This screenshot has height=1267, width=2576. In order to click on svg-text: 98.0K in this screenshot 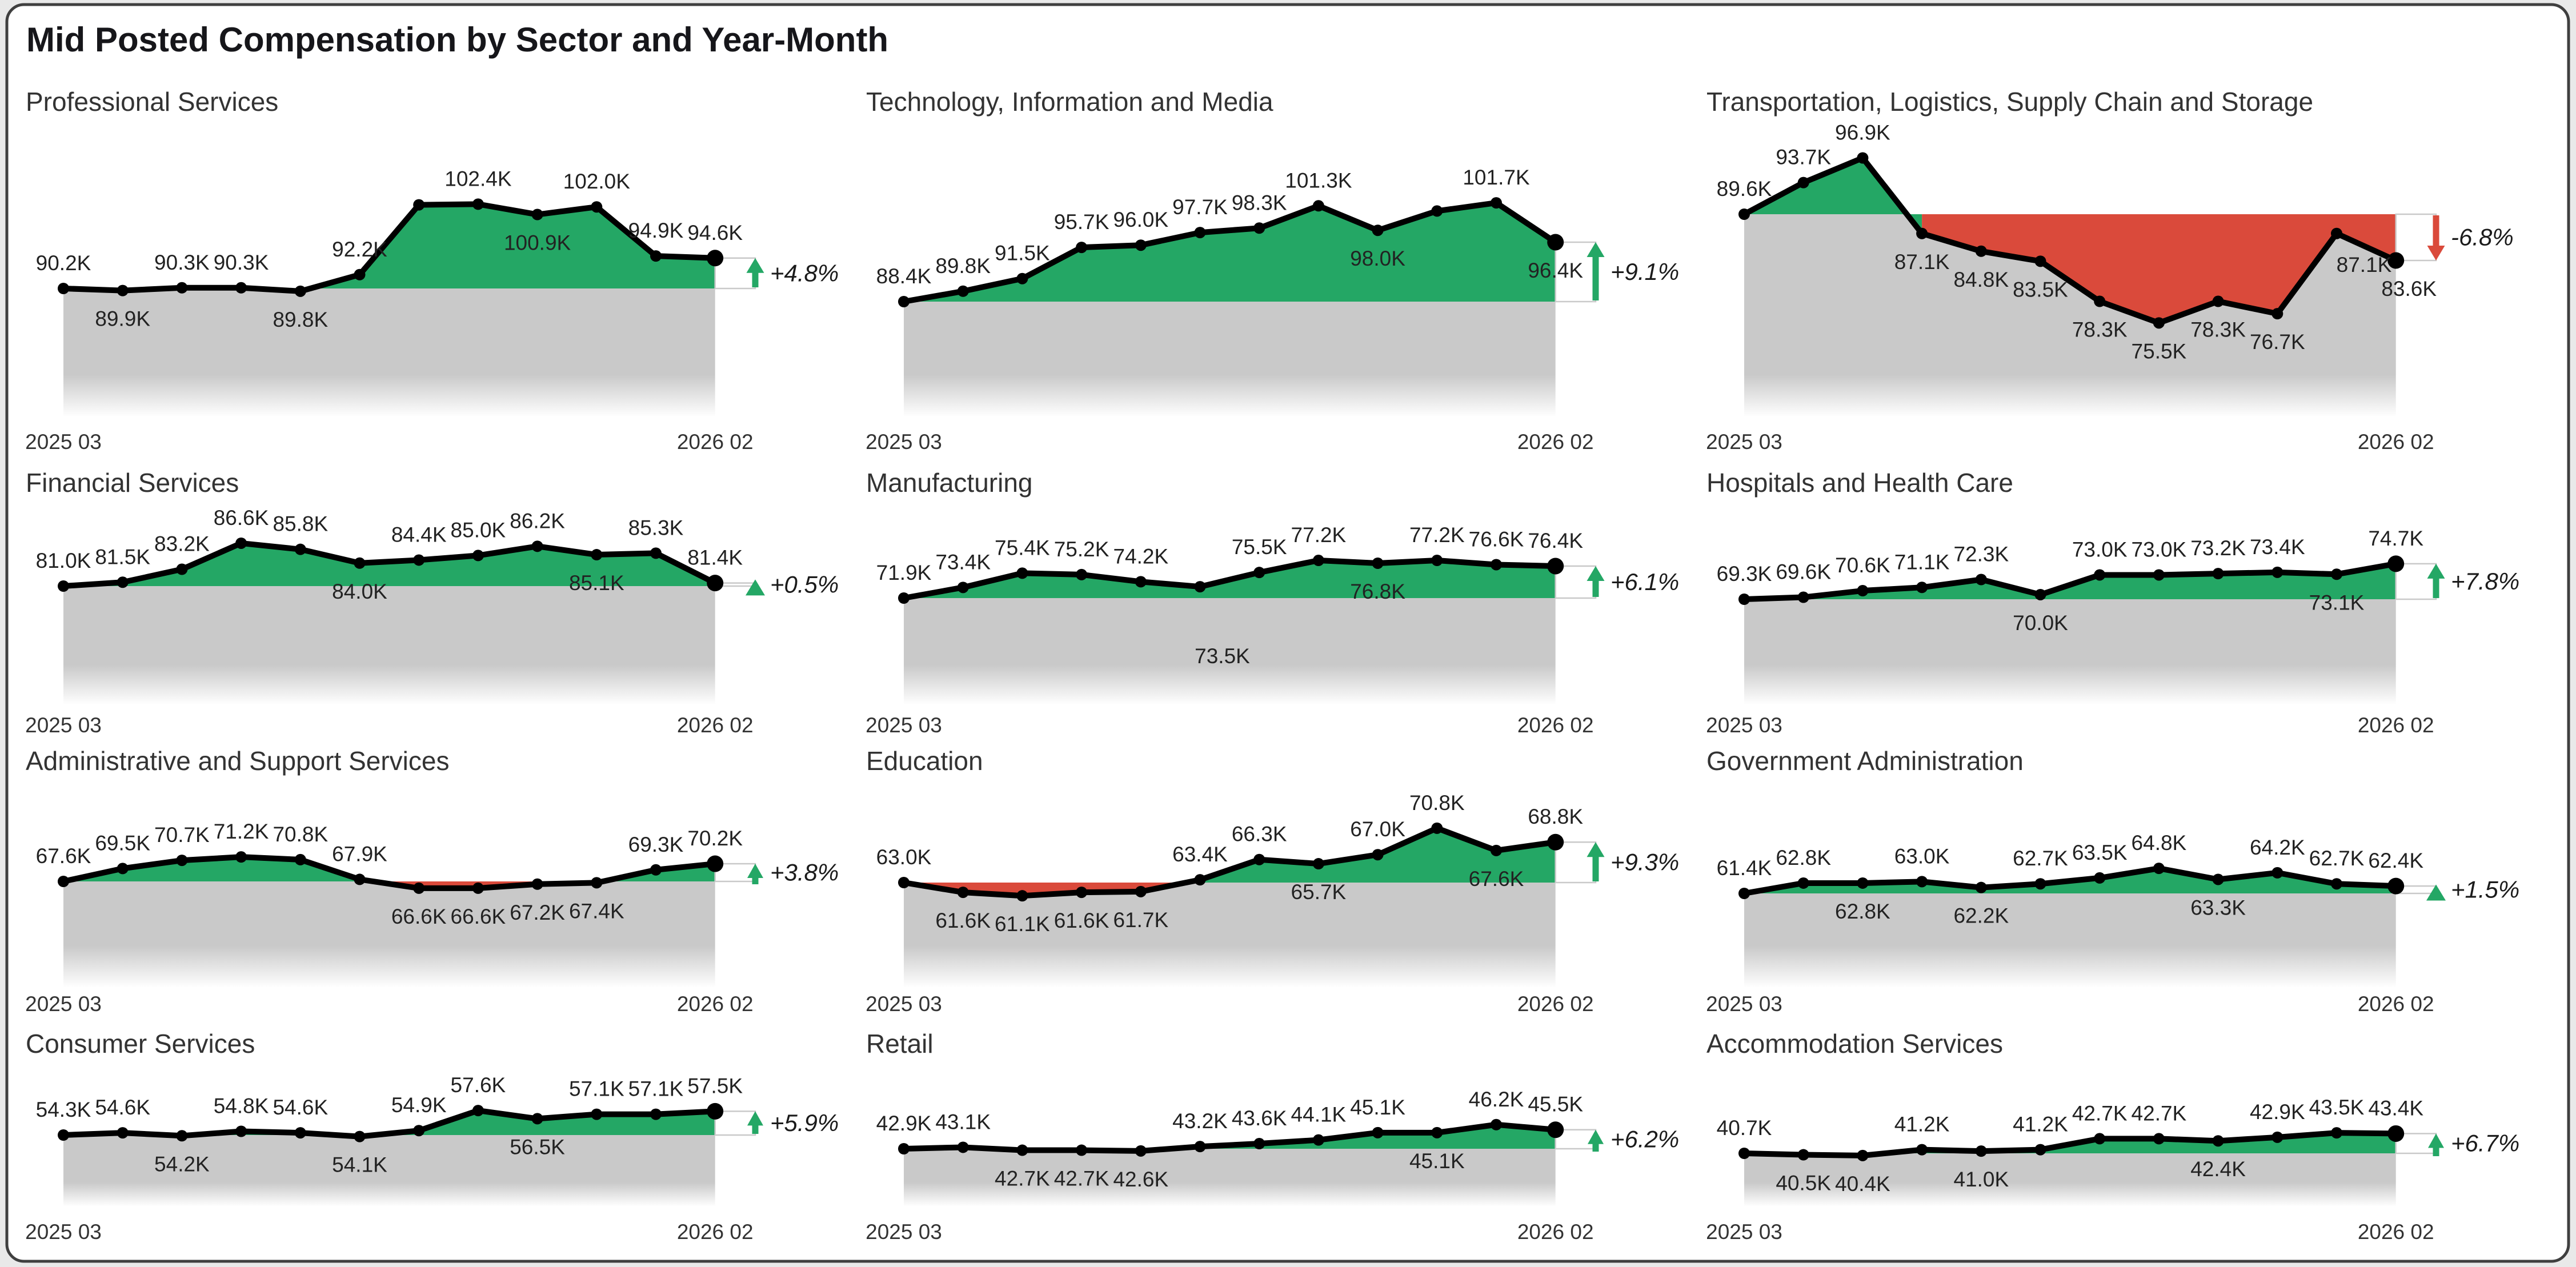, I will do `click(1377, 258)`.